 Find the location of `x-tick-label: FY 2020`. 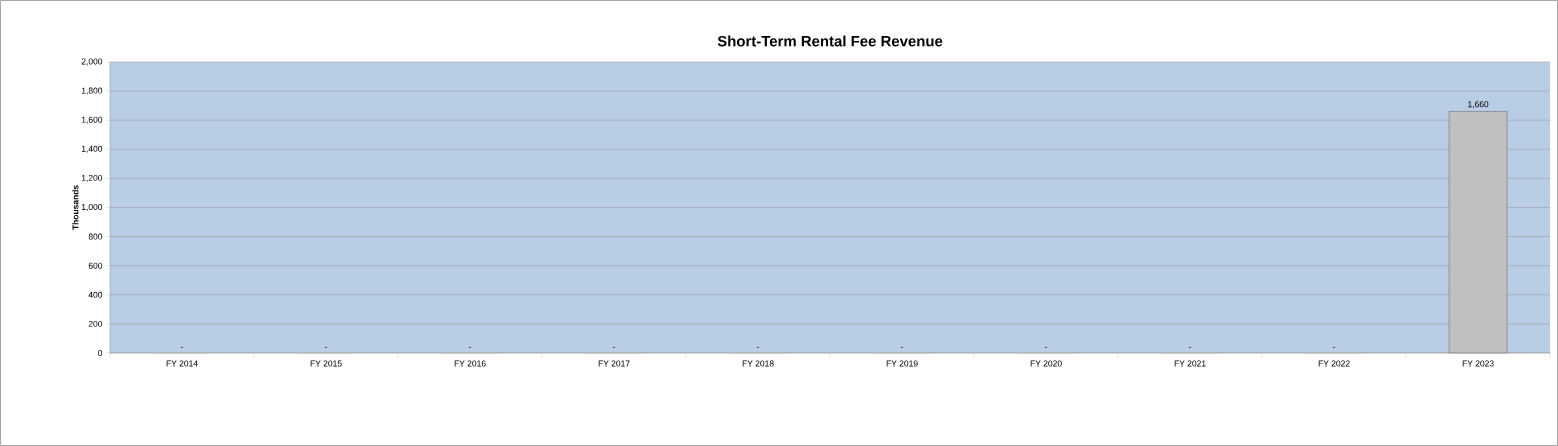

x-tick-label: FY 2020 is located at coordinates (1046, 363).